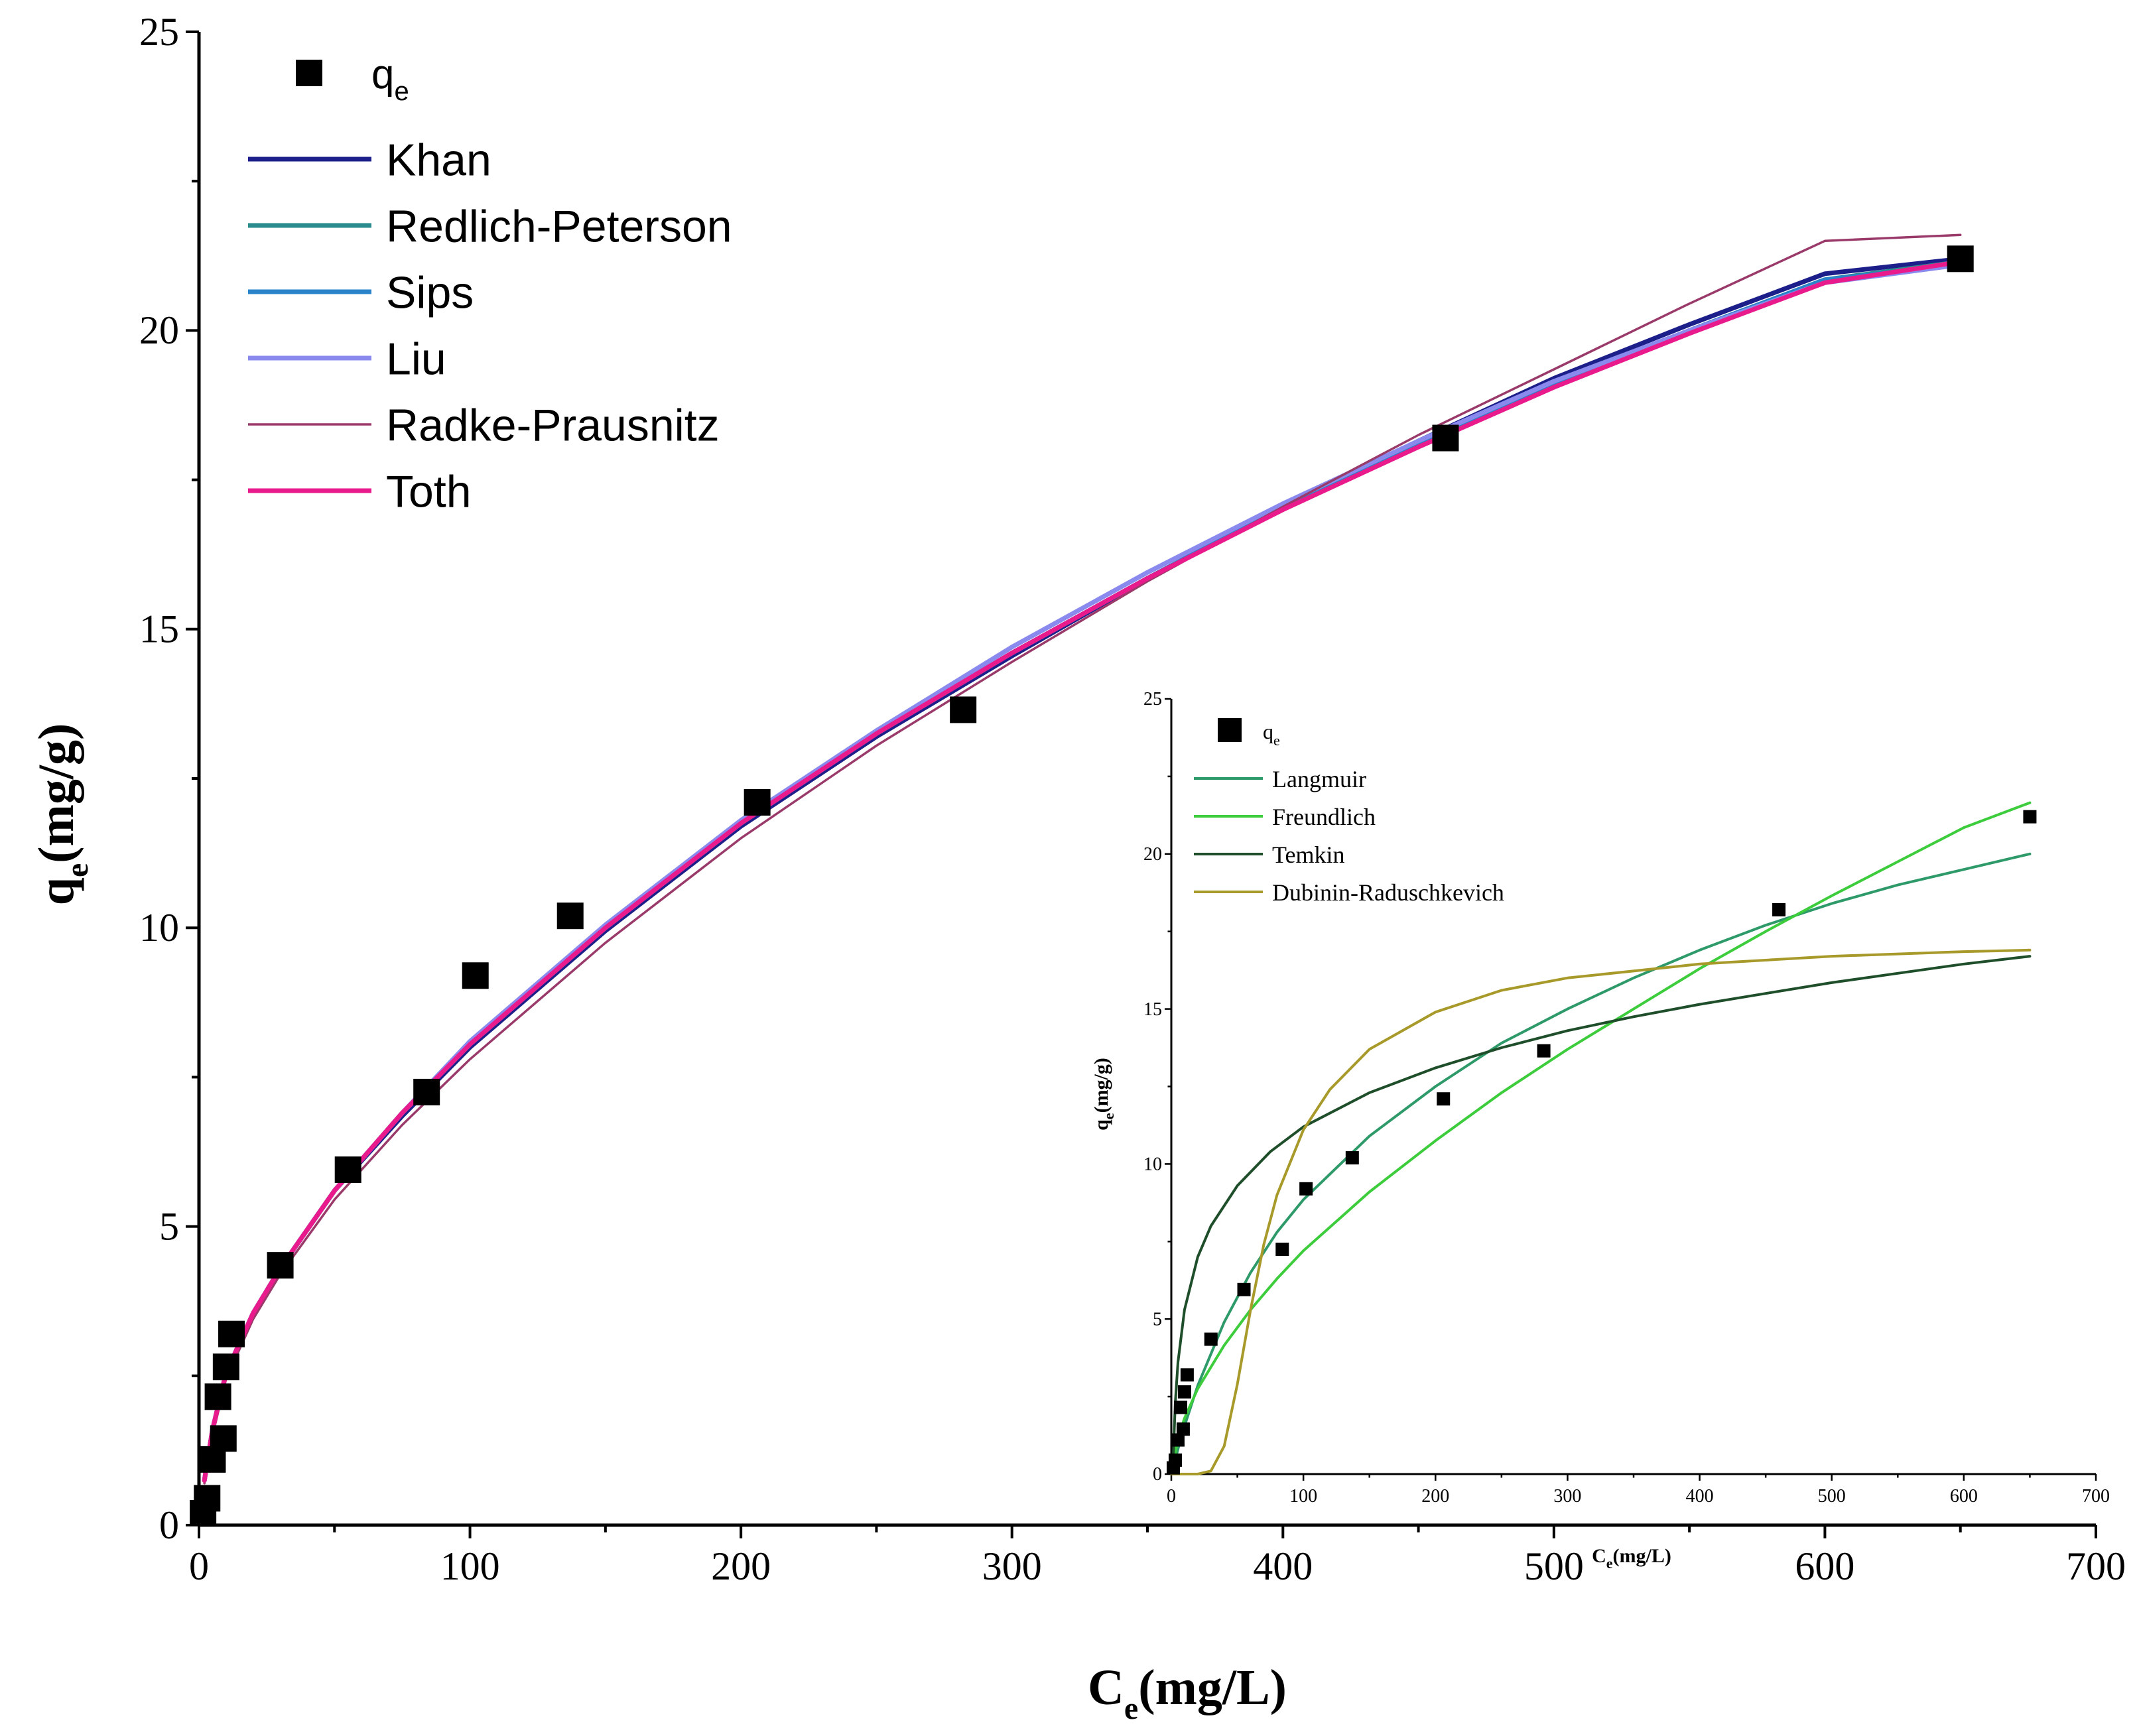  I want to click on main-x-tick-label: 400, so click(1283, 1566).